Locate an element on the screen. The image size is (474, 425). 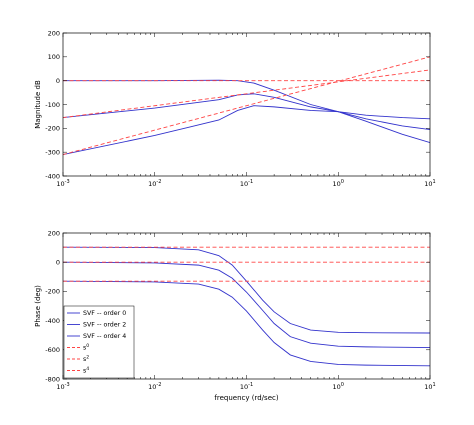
y-axis-label: Magnitude dB is located at coordinates (38, 104).